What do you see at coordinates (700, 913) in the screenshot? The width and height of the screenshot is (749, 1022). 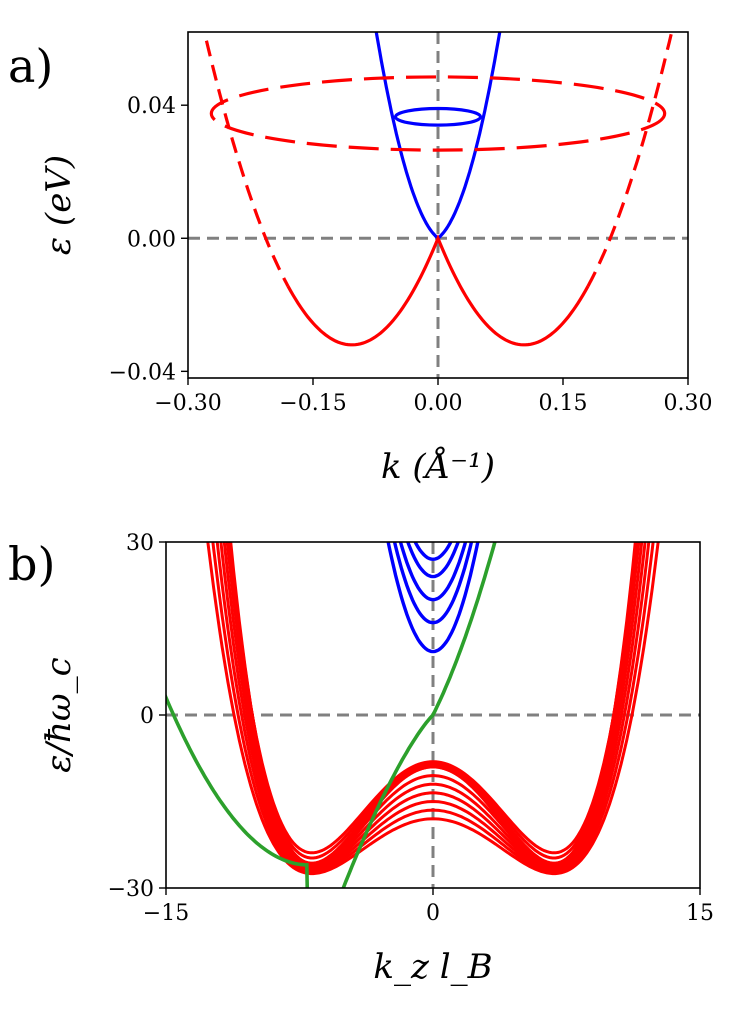 I see `panel-b-xtick-label: 15` at bounding box center [700, 913].